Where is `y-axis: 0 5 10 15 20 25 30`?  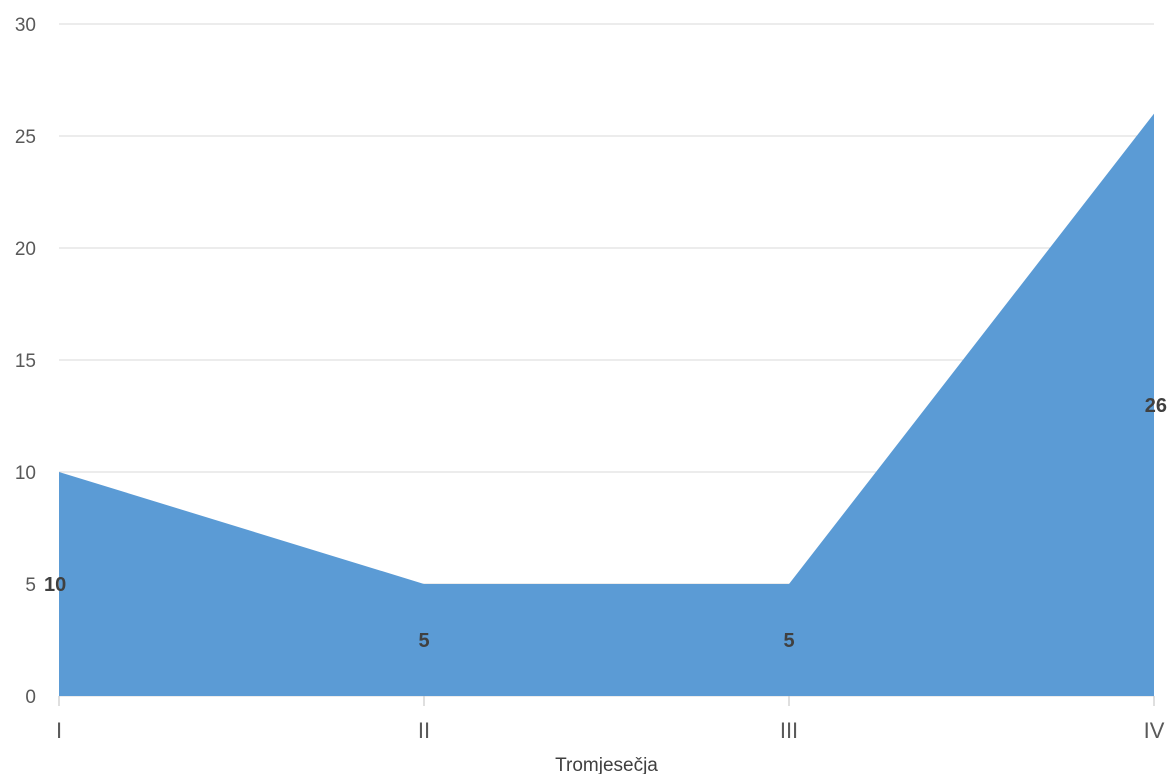 y-axis: 0 5 10 15 20 25 30 is located at coordinates (25, 361).